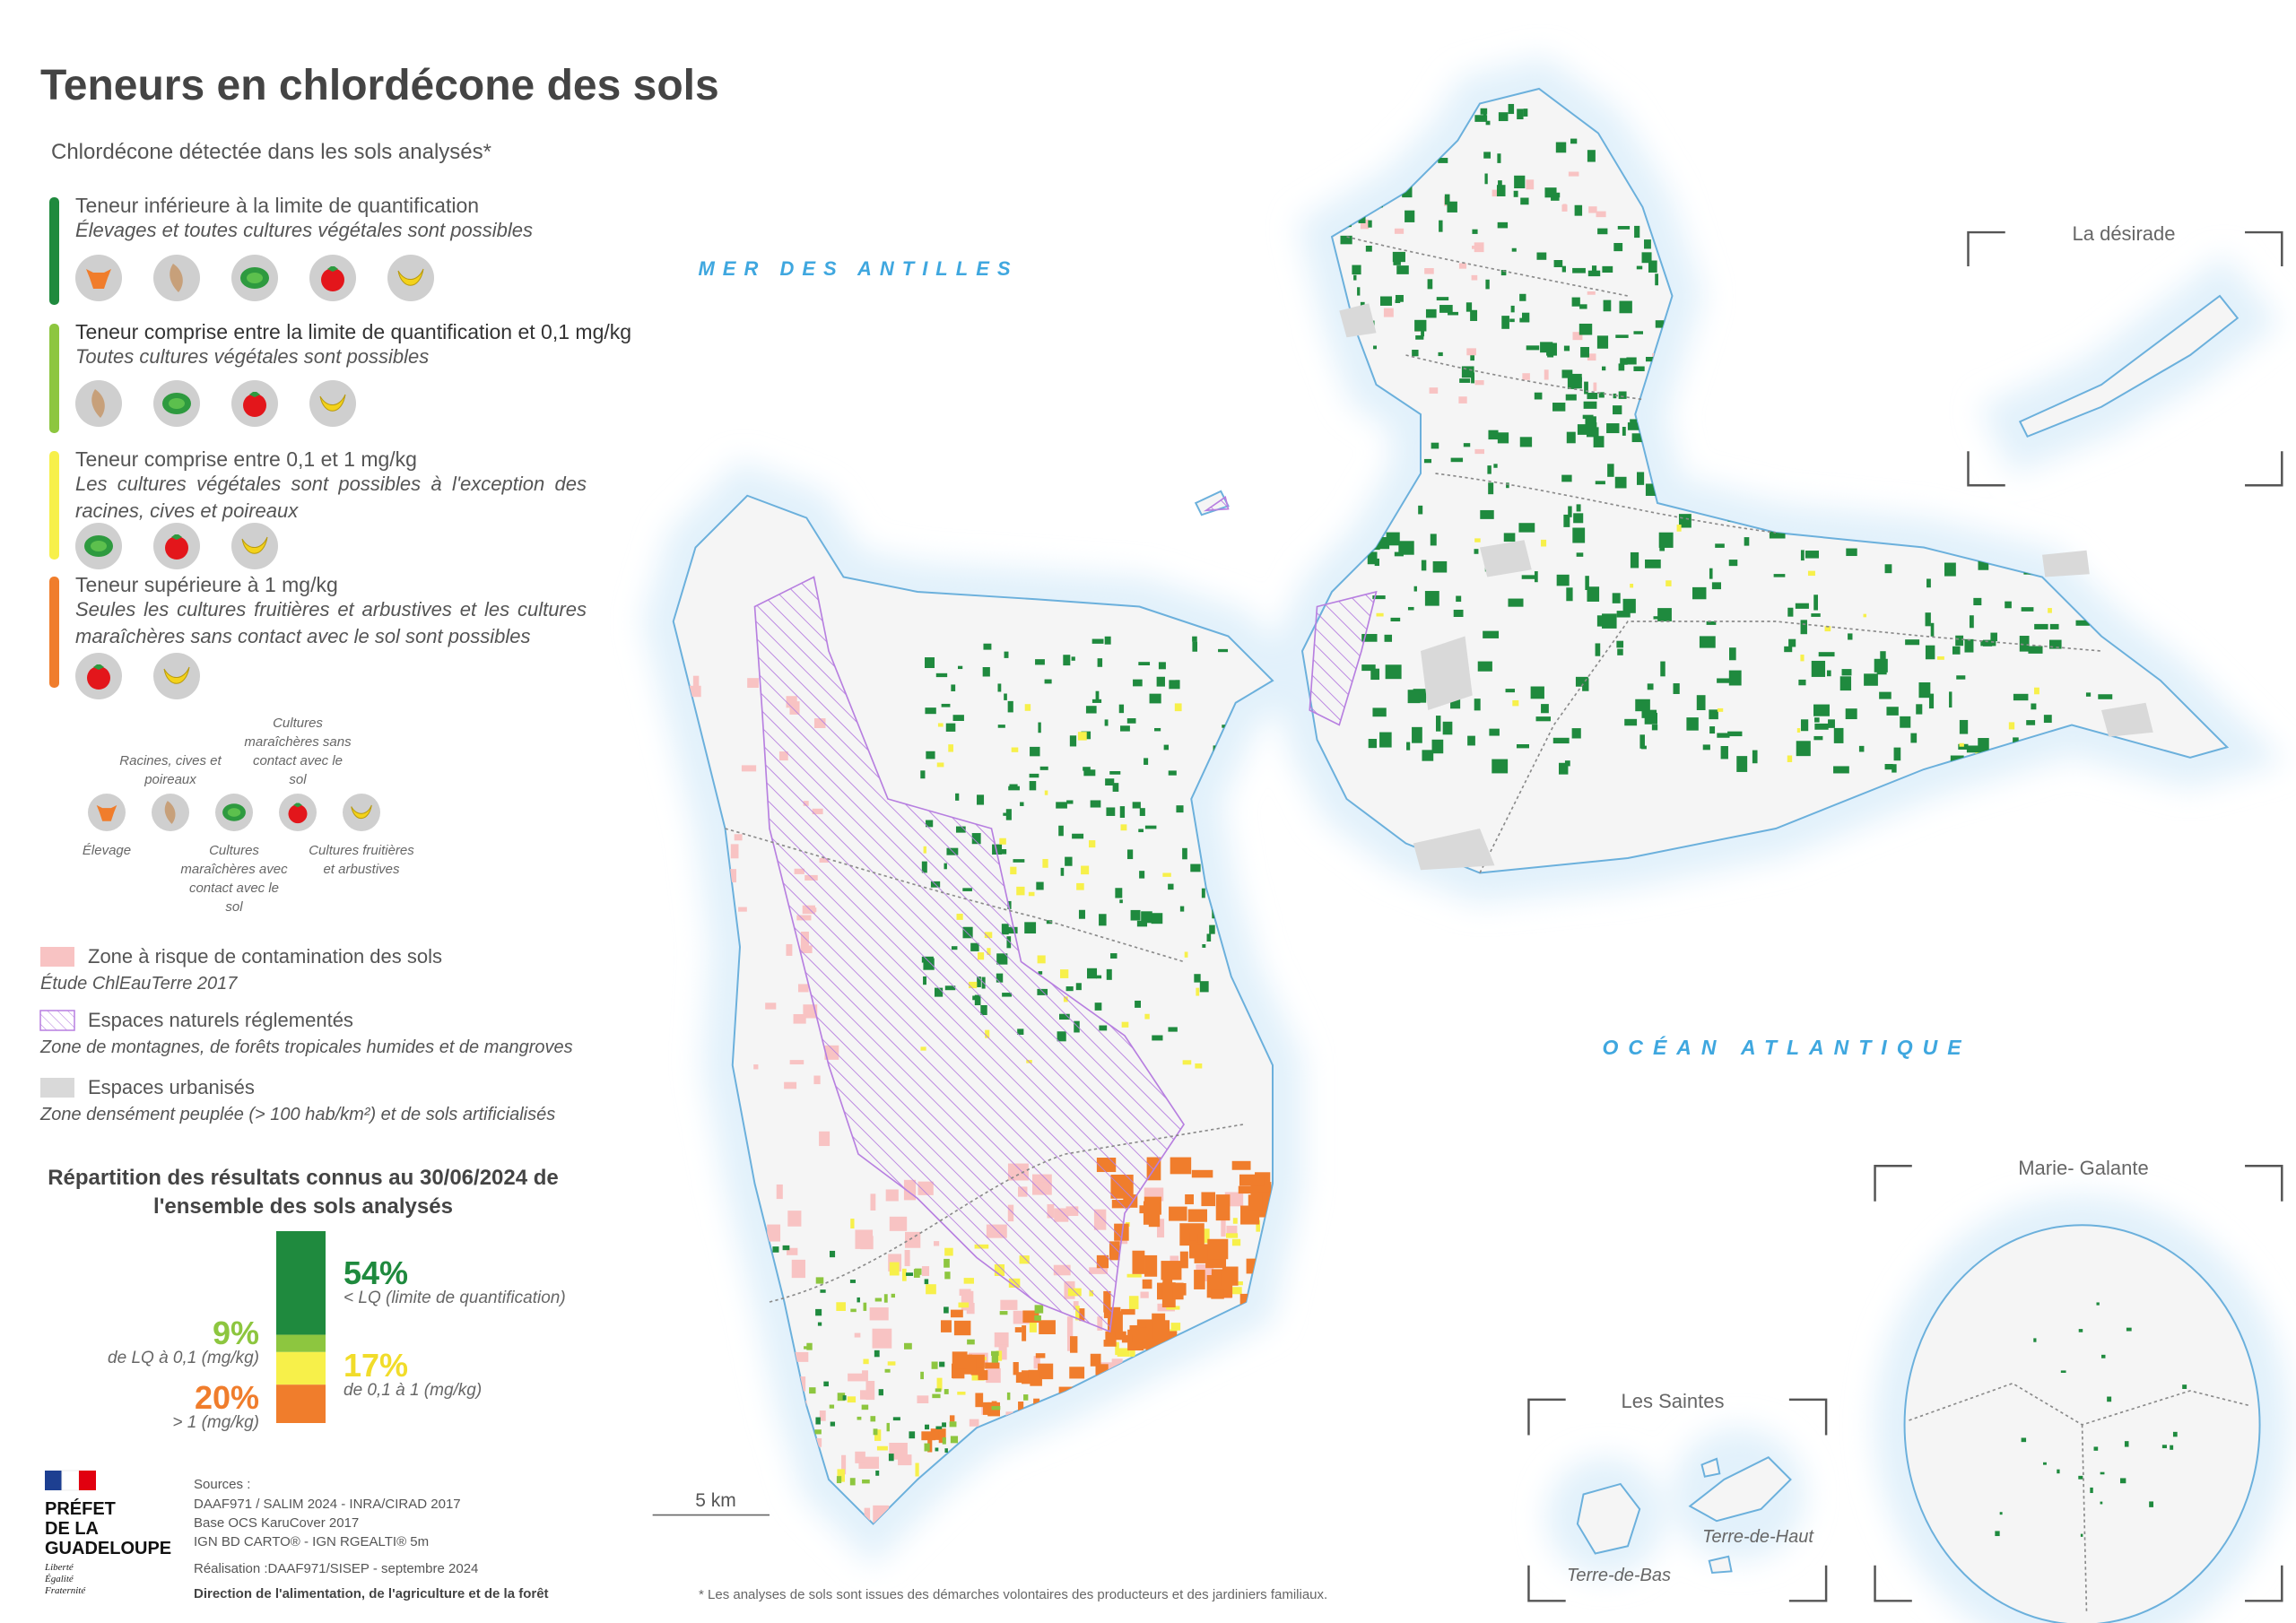 The width and height of the screenshot is (2296, 1623). What do you see at coordinates (235, 1333) in the screenshot?
I see `value-label: 9%` at bounding box center [235, 1333].